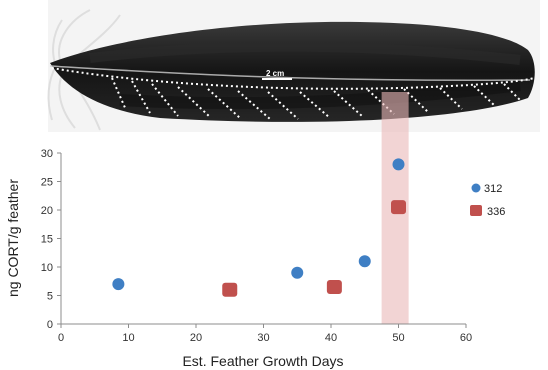  I want to click on x-tick-label: 10, so click(128, 338).